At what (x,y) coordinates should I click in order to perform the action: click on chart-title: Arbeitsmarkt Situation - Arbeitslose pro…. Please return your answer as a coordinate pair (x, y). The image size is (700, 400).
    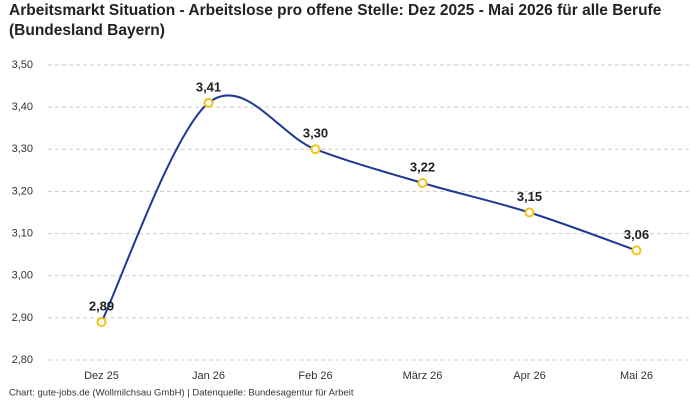
    Looking at the image, I should click on (335, 20).